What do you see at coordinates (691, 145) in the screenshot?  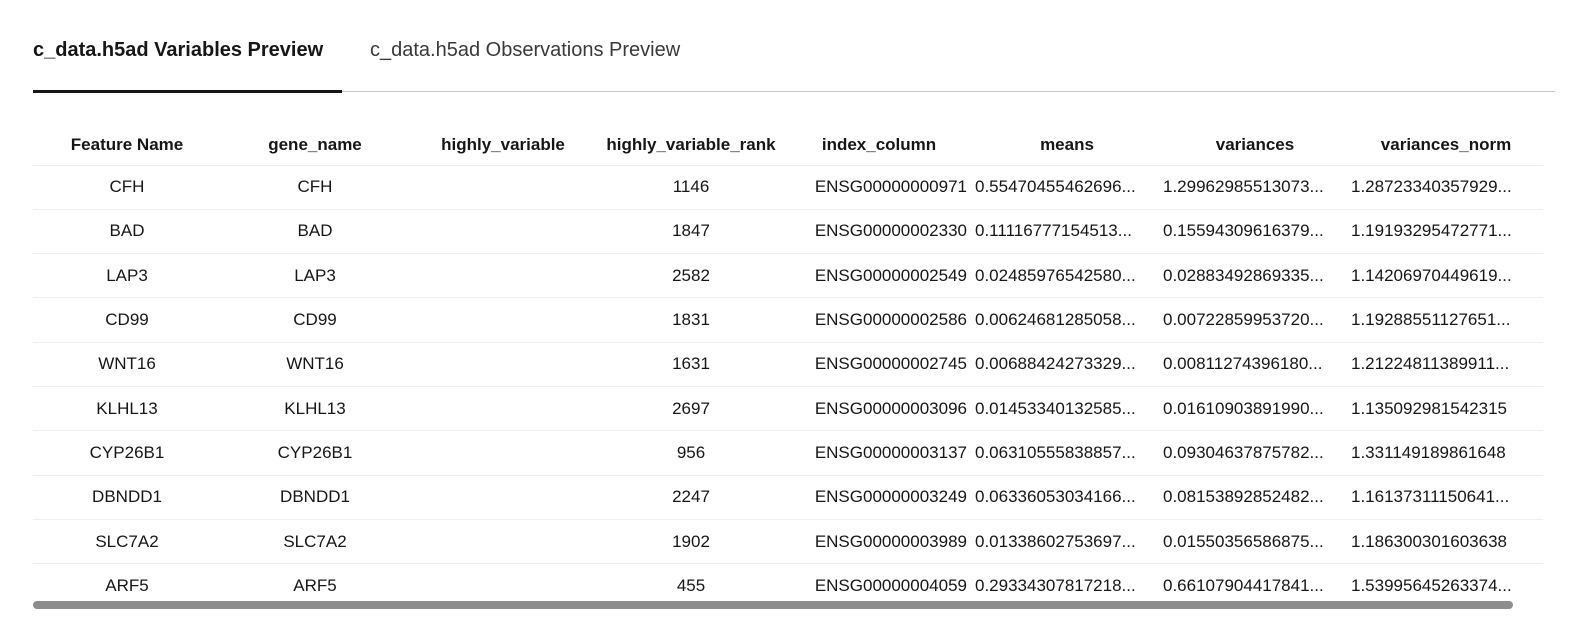 I see `column-header-highly-variable-rank: highly_variable_rank` at bounding box center [691, 145].